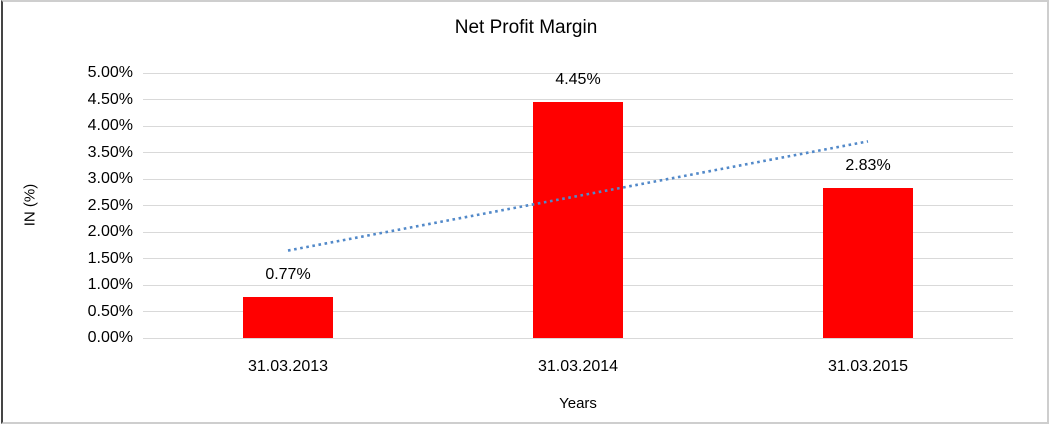 The width and height of the screenshot is (1052, 427). Describe the element at coordinates (110, 311) in the screenshot. I see `y-tick-label: 0.50%` at that location.